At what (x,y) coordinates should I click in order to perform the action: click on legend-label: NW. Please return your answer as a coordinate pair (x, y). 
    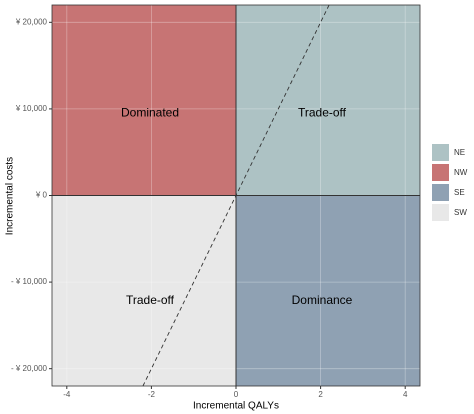
    Looking at the image, I should click on (461, 172).